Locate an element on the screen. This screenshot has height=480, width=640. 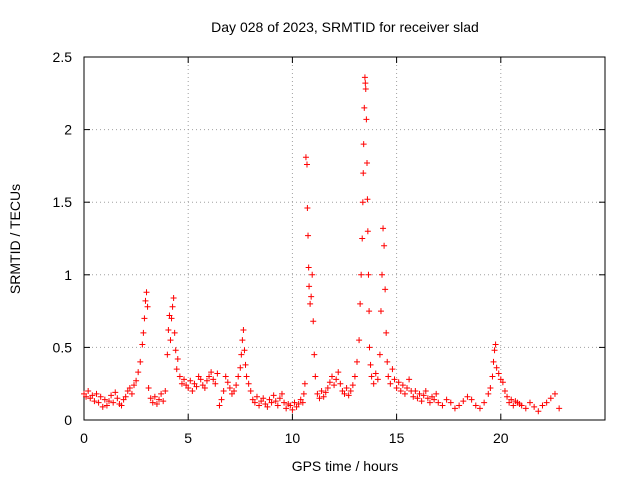
y-tick-label: 2 is located at coordinates (68, 130).